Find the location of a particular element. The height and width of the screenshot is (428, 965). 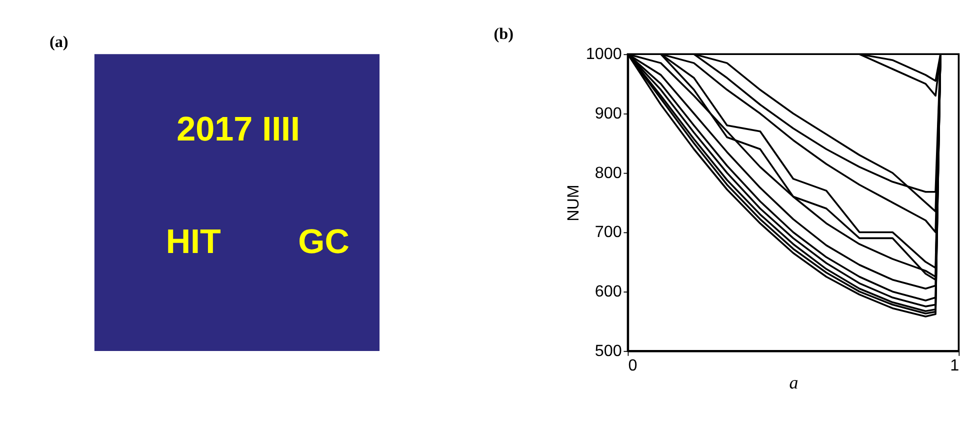

y-tick-label: 800 is located at coordinates (608, 173).